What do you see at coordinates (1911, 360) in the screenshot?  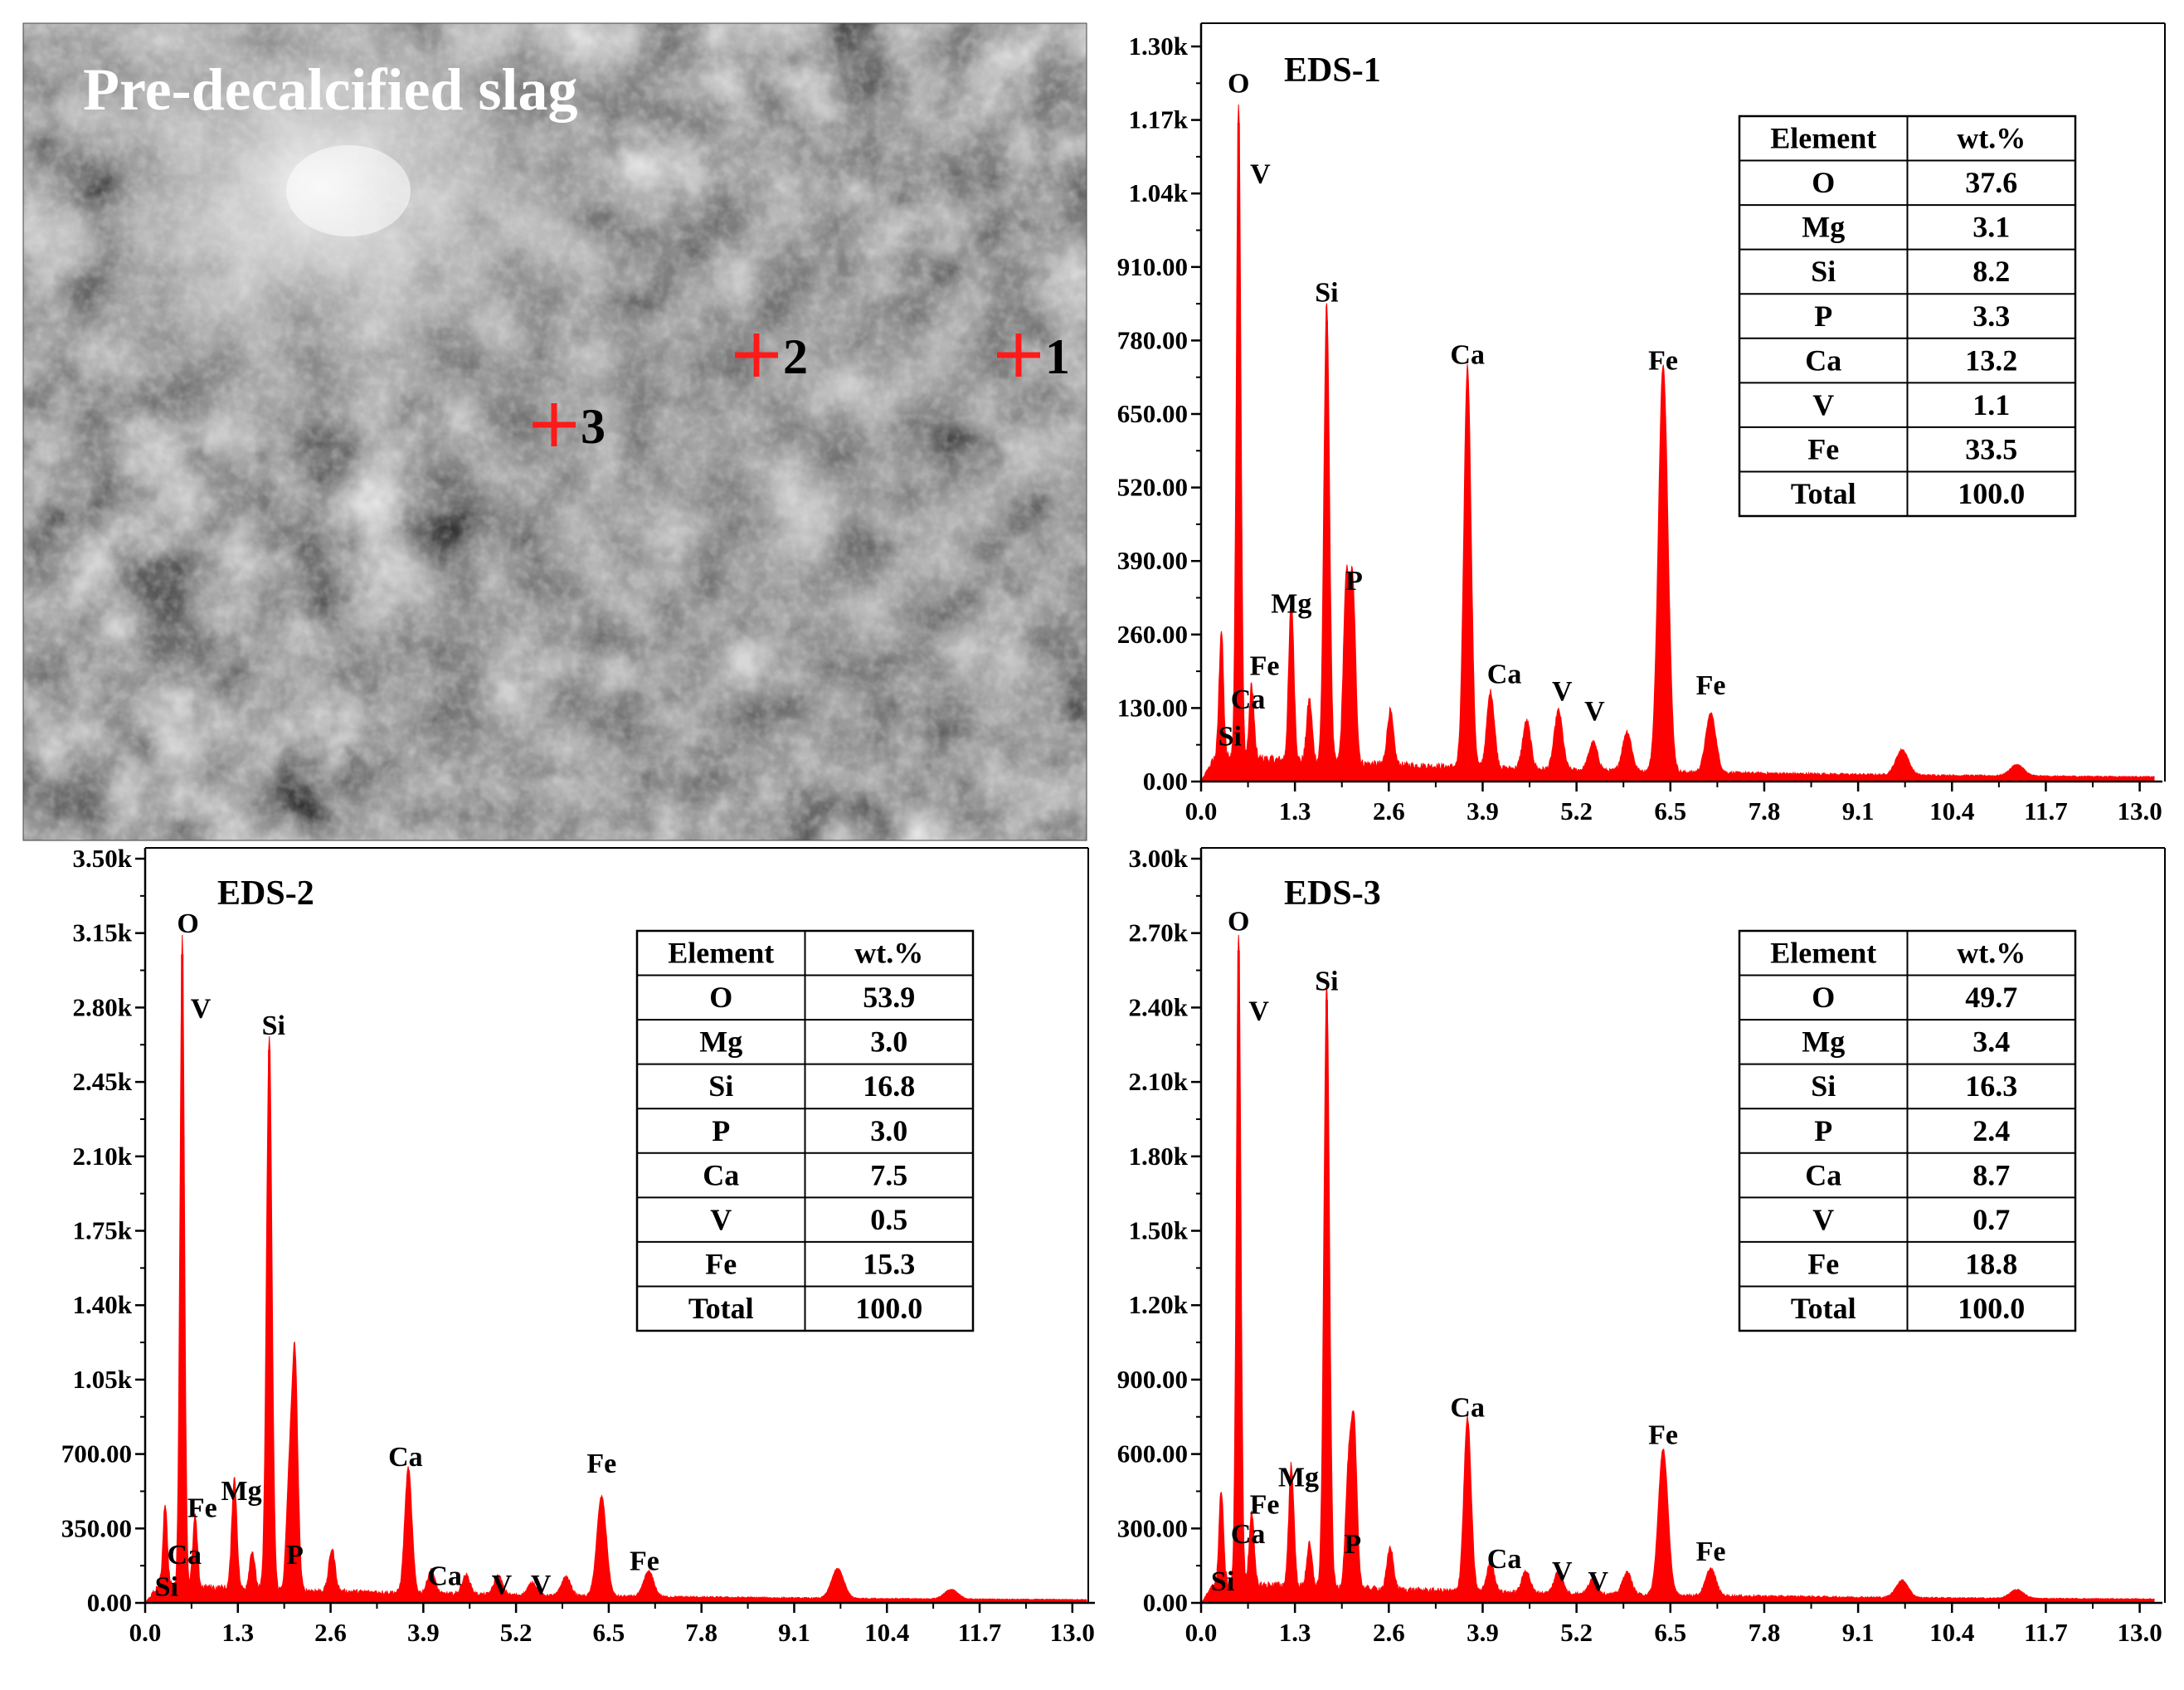 I see `table-row: Ca 13.2` at bounding box center [1911, 360].